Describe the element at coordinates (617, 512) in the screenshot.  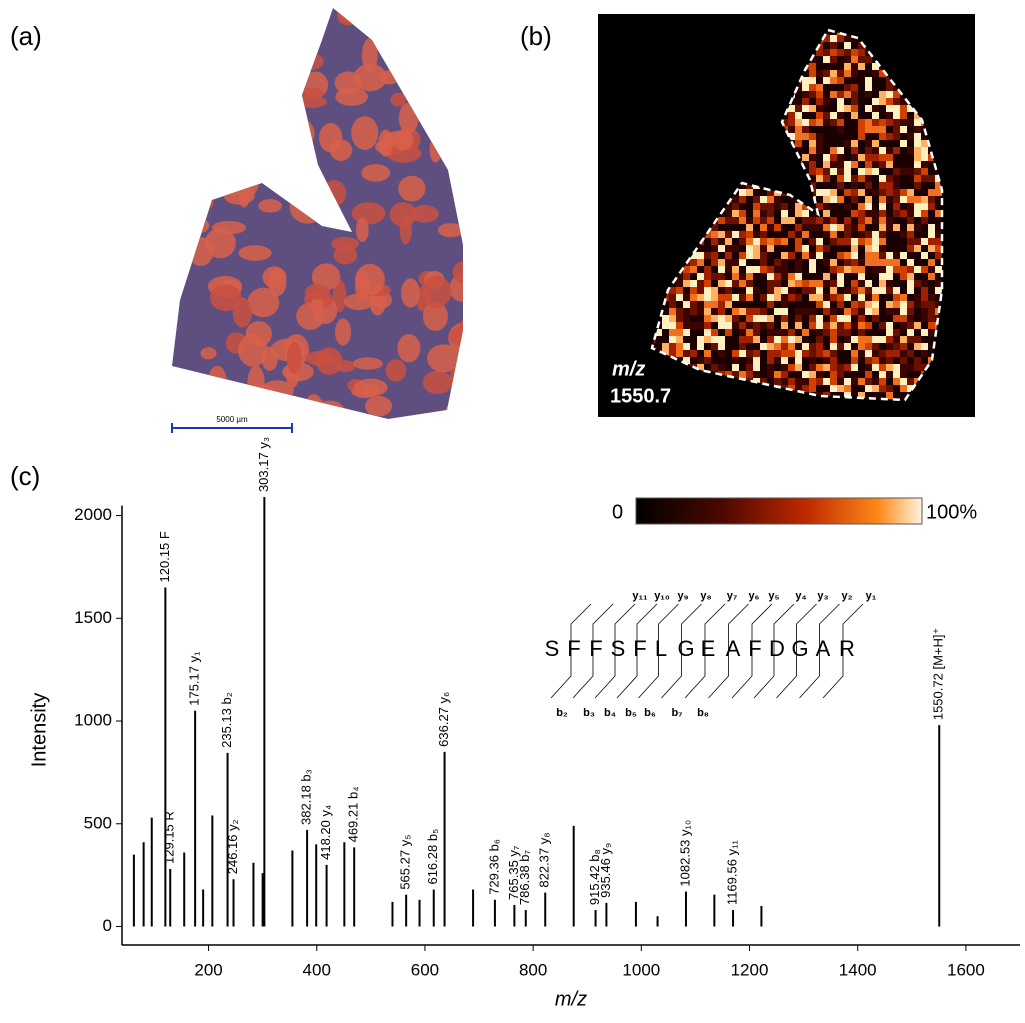
I see `colorbar-min: 0` at that location.